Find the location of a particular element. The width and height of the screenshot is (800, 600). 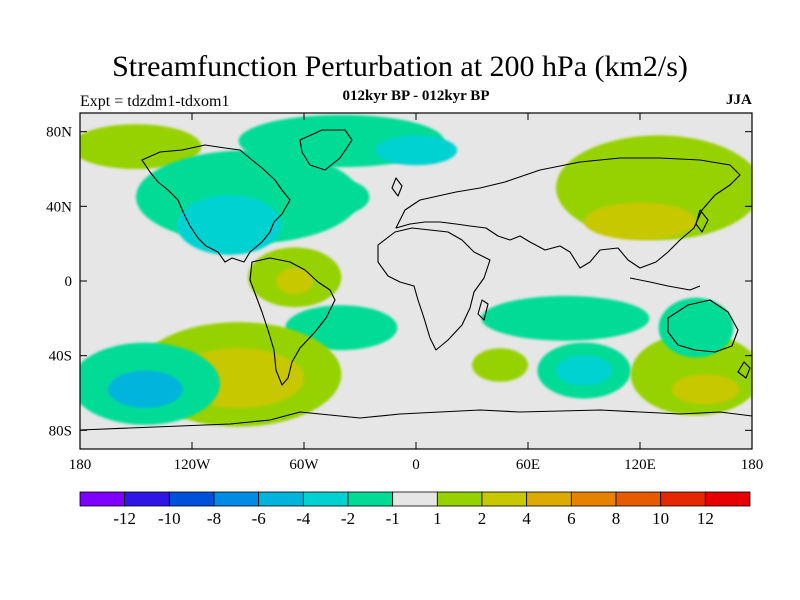

colorbar-label: -2 is located at coordinates (348, 518).